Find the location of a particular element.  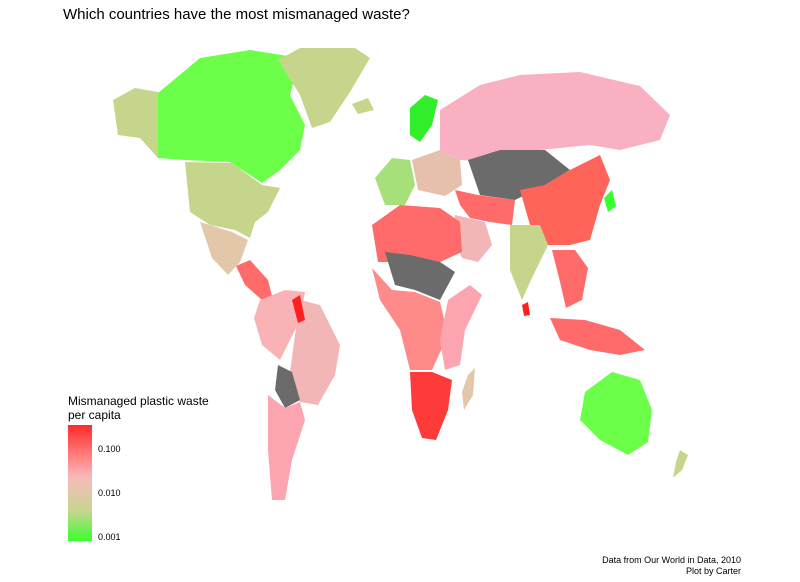

region-alaska is located at coordinates (135, 123).